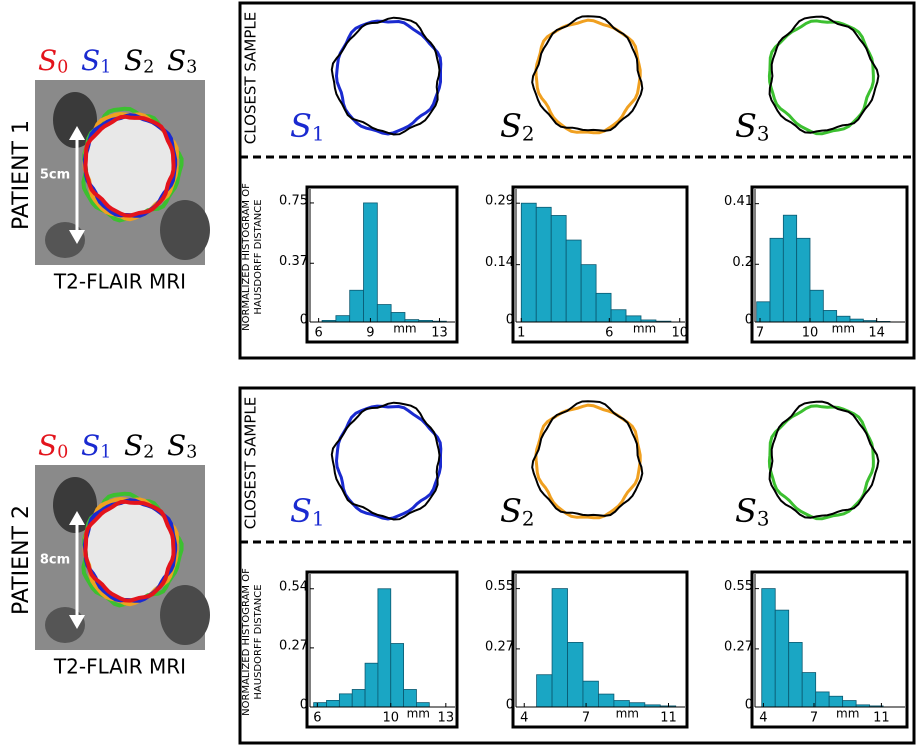 The width and height of the screenshot is (918, 756). What do you see at coordinates (390, 718) in the screenshot?
I see `x-tick-label: 10` at bounding box center [390, 718].